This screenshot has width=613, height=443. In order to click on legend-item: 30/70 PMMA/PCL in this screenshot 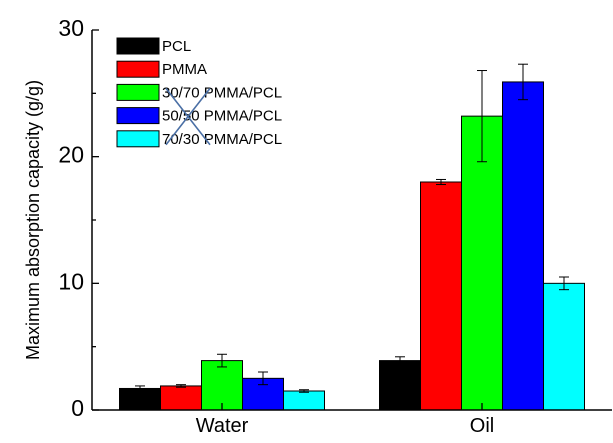, I will do `click(199, 92)`.